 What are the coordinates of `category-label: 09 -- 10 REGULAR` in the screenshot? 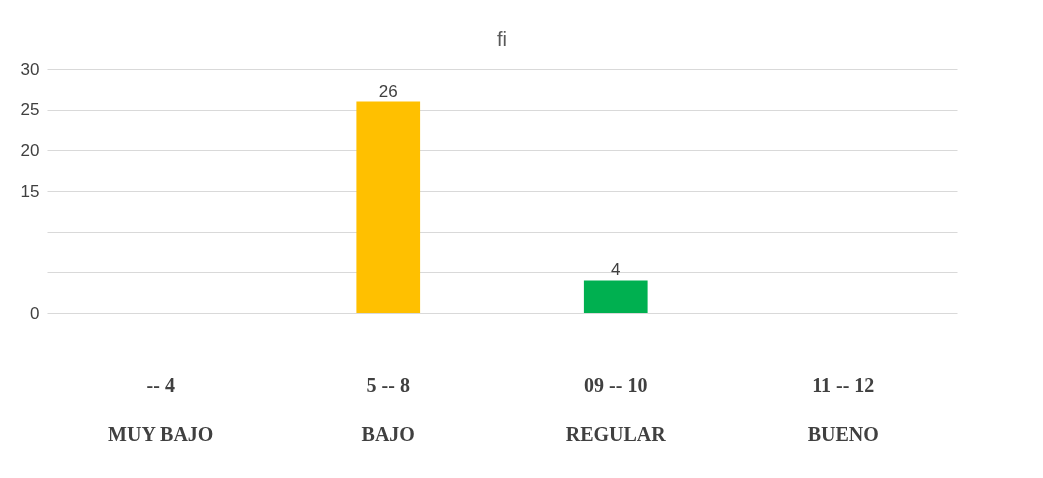 It's located at (615, 409).